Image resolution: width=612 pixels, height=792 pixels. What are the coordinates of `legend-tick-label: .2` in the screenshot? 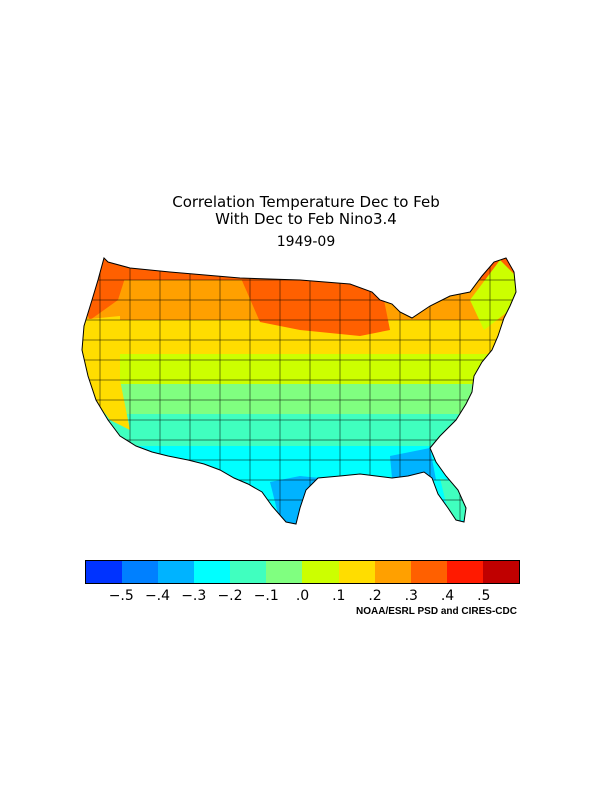 It's located at (375, 596).